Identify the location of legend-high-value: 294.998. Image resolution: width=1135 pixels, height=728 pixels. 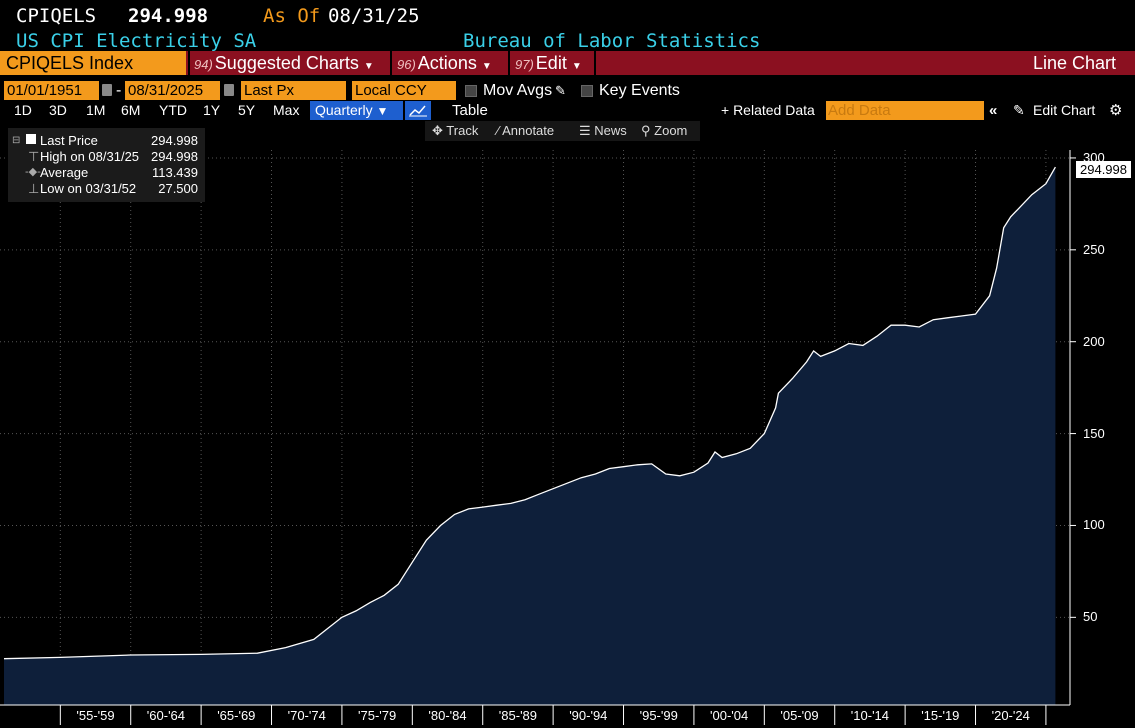
(174, 156).